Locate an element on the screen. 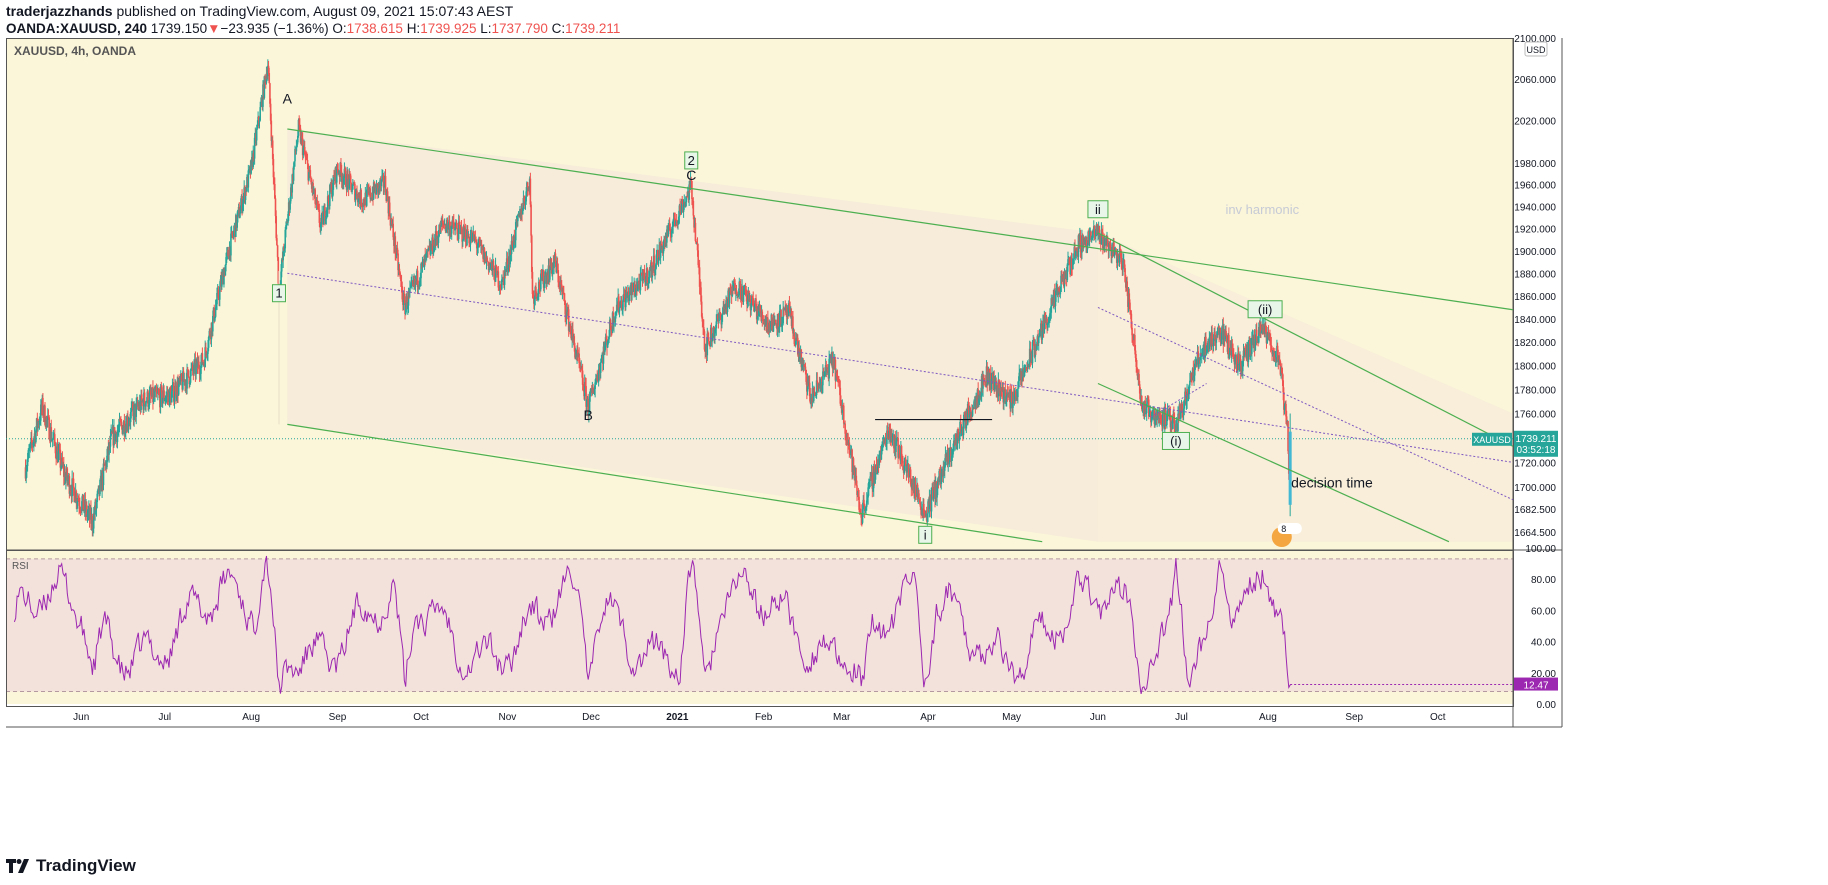 Image resolution: width=1828 pixels, height=885 pixels. time-axis-tick: Feb is located at coordinates (764, 717).